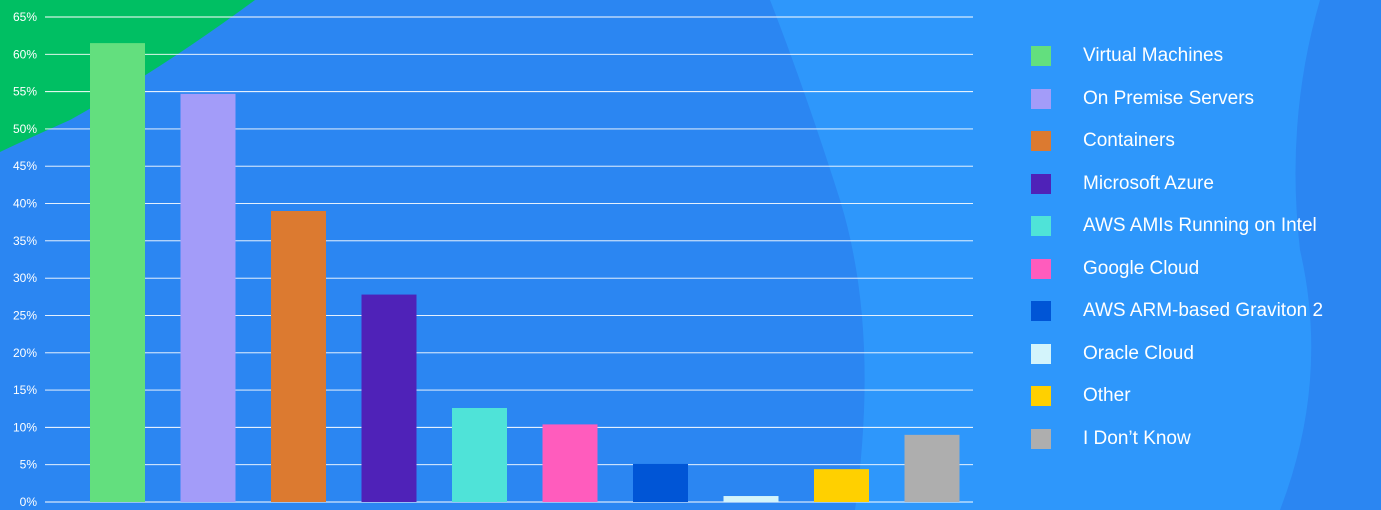  I want to click on y-tick-label: 45%, so click(25, 166).